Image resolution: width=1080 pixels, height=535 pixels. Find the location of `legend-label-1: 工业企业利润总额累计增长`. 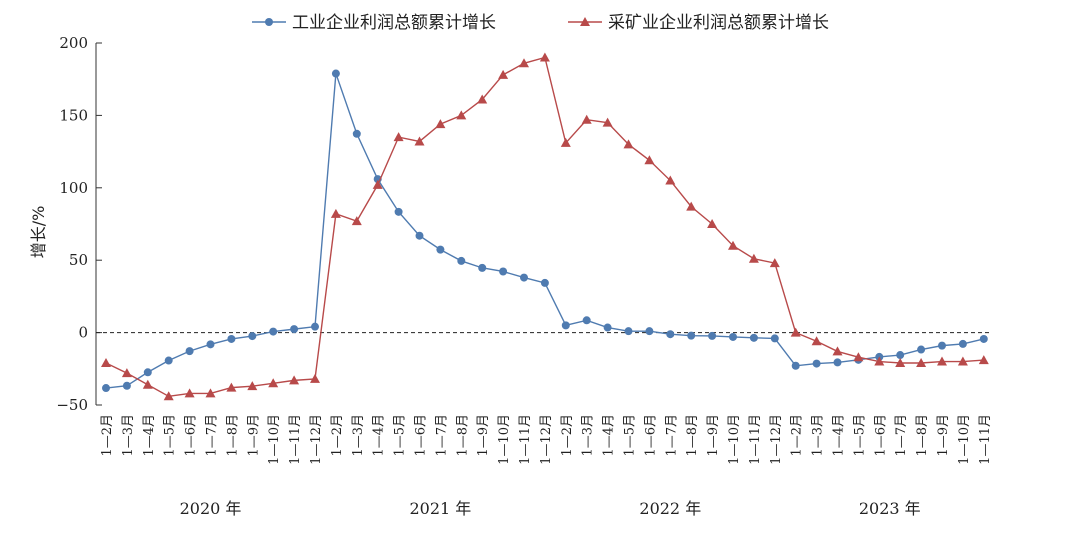

legend-label-1: 工业企业利润总额累计增长 is located at coordinates (394, 23).